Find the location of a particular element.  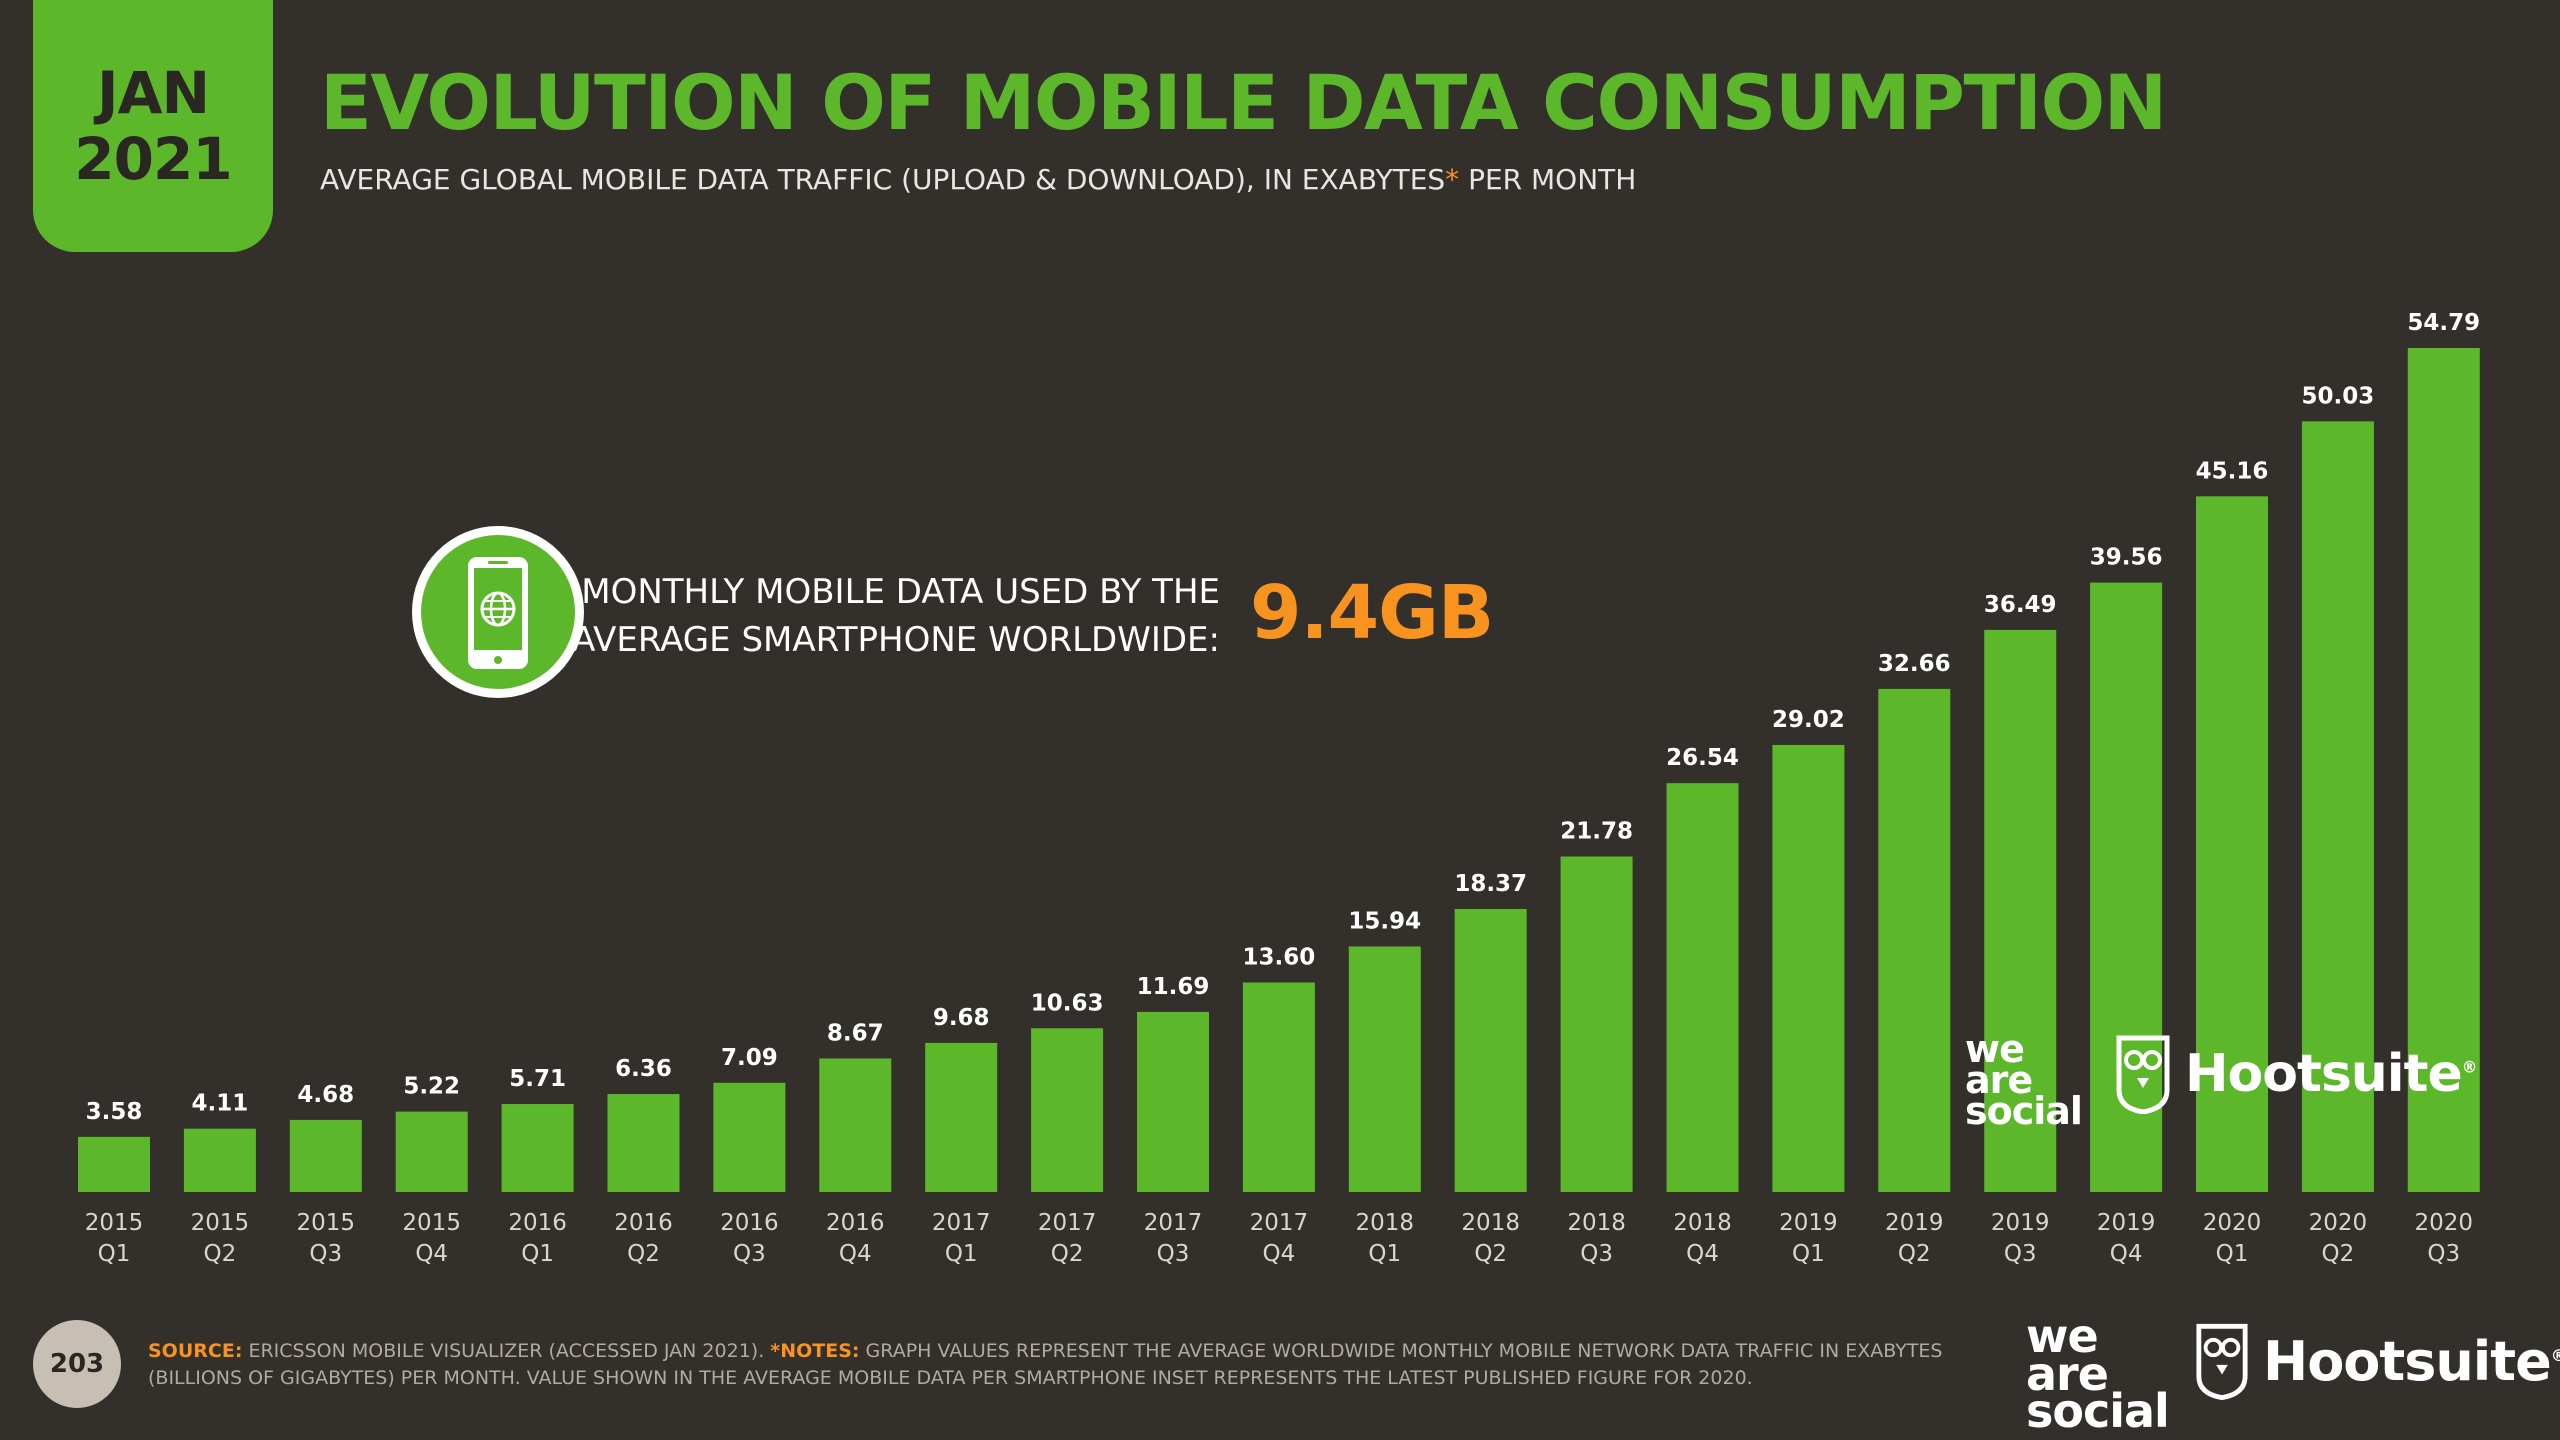

bar-value-label: 13.60 is located at coordinates (1279, 958).